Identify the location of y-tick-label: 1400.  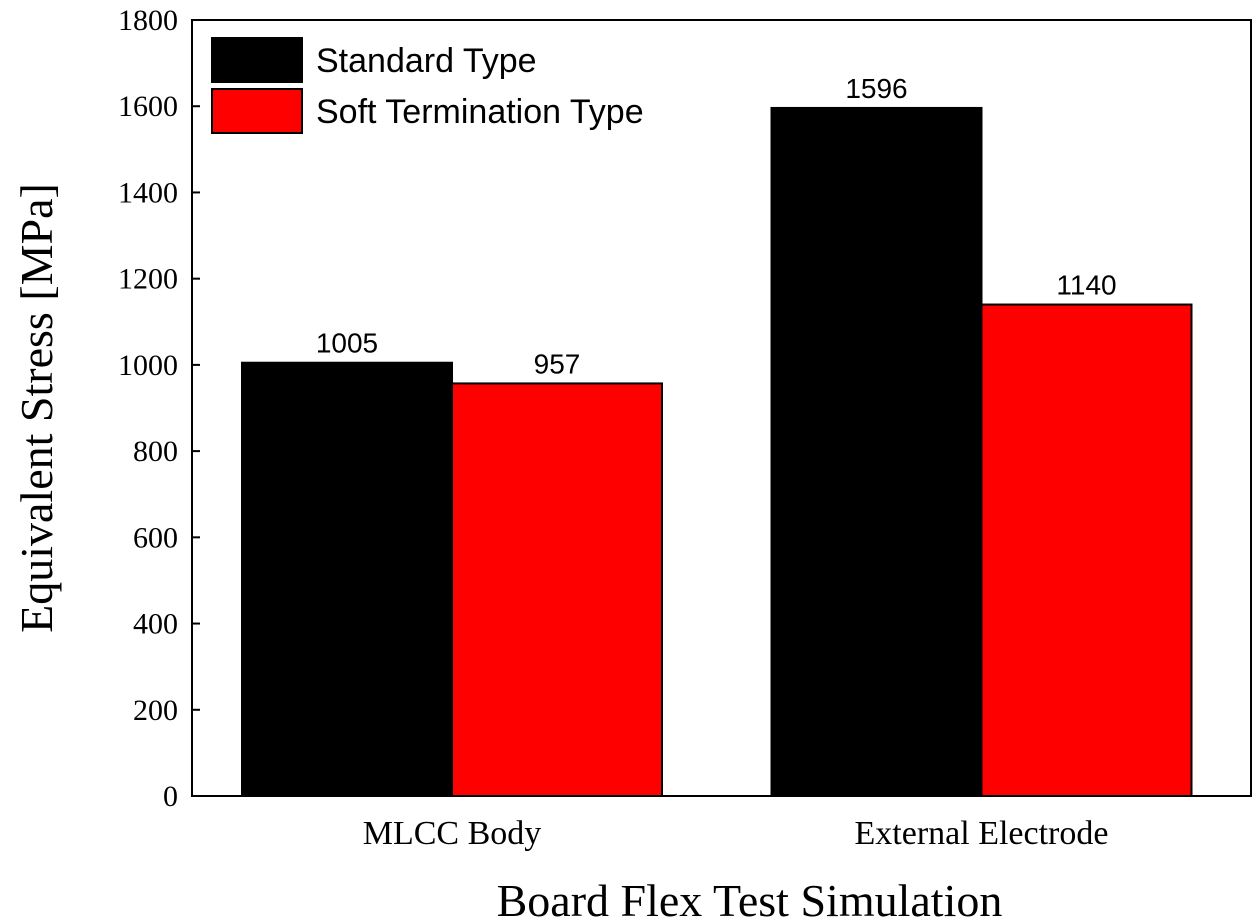
(148, 192).